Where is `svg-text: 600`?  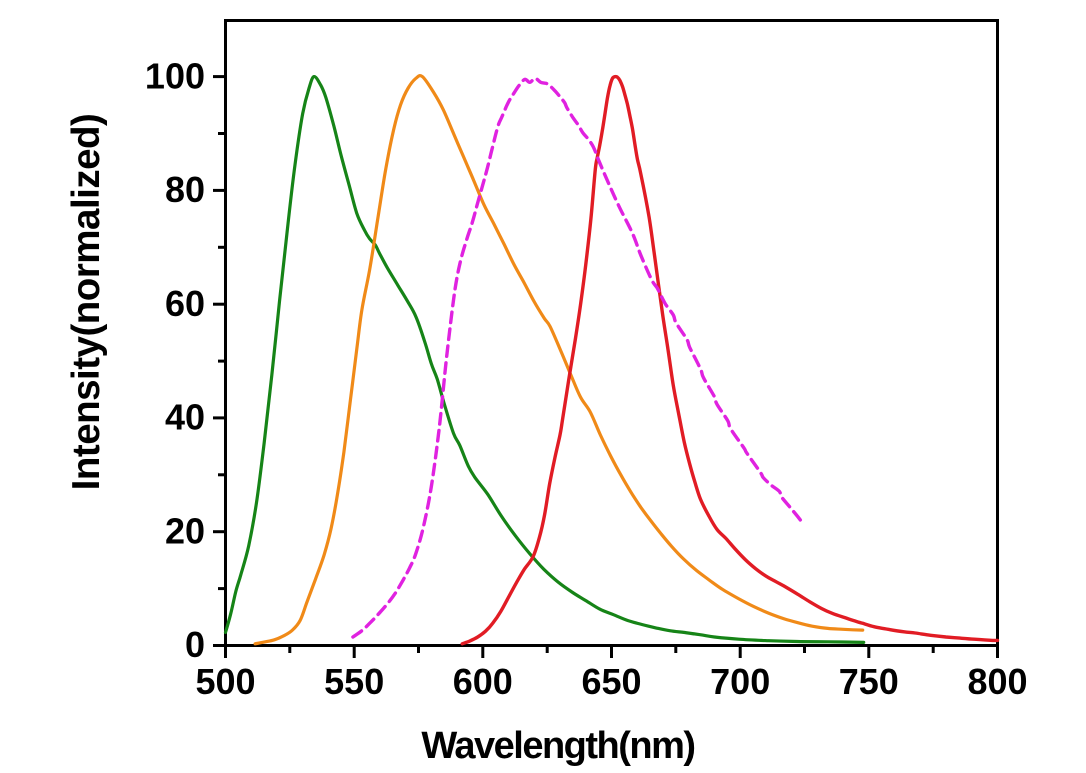
svg-text: 600 is located at coordinates (483, 681).